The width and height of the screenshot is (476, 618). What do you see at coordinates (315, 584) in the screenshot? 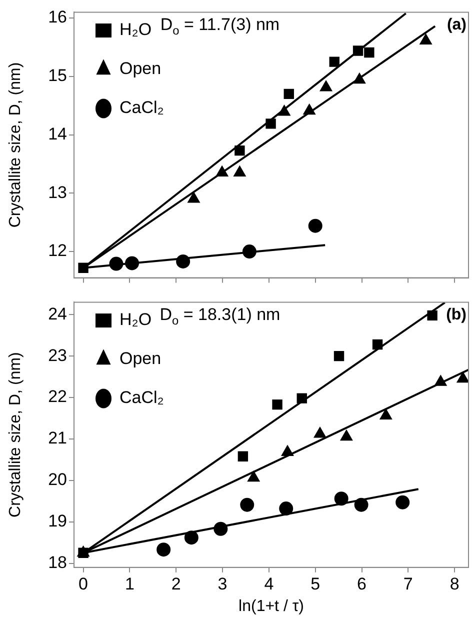
I see `x-tick-label: 5` at bounding box center [315, 584].